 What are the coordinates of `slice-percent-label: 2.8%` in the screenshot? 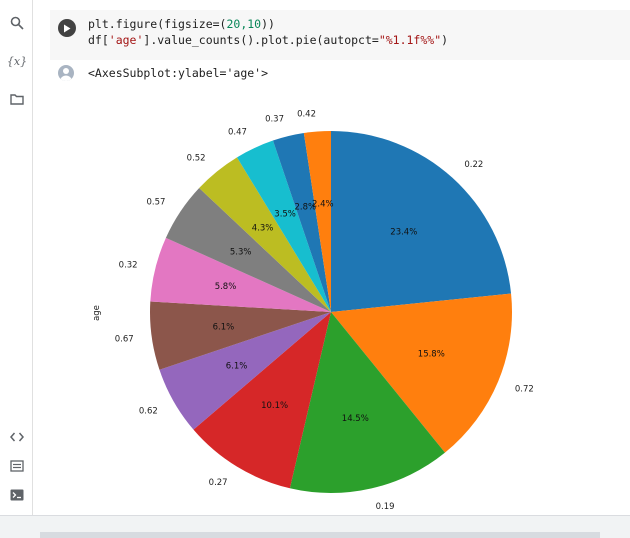 It's located at (305, 208).